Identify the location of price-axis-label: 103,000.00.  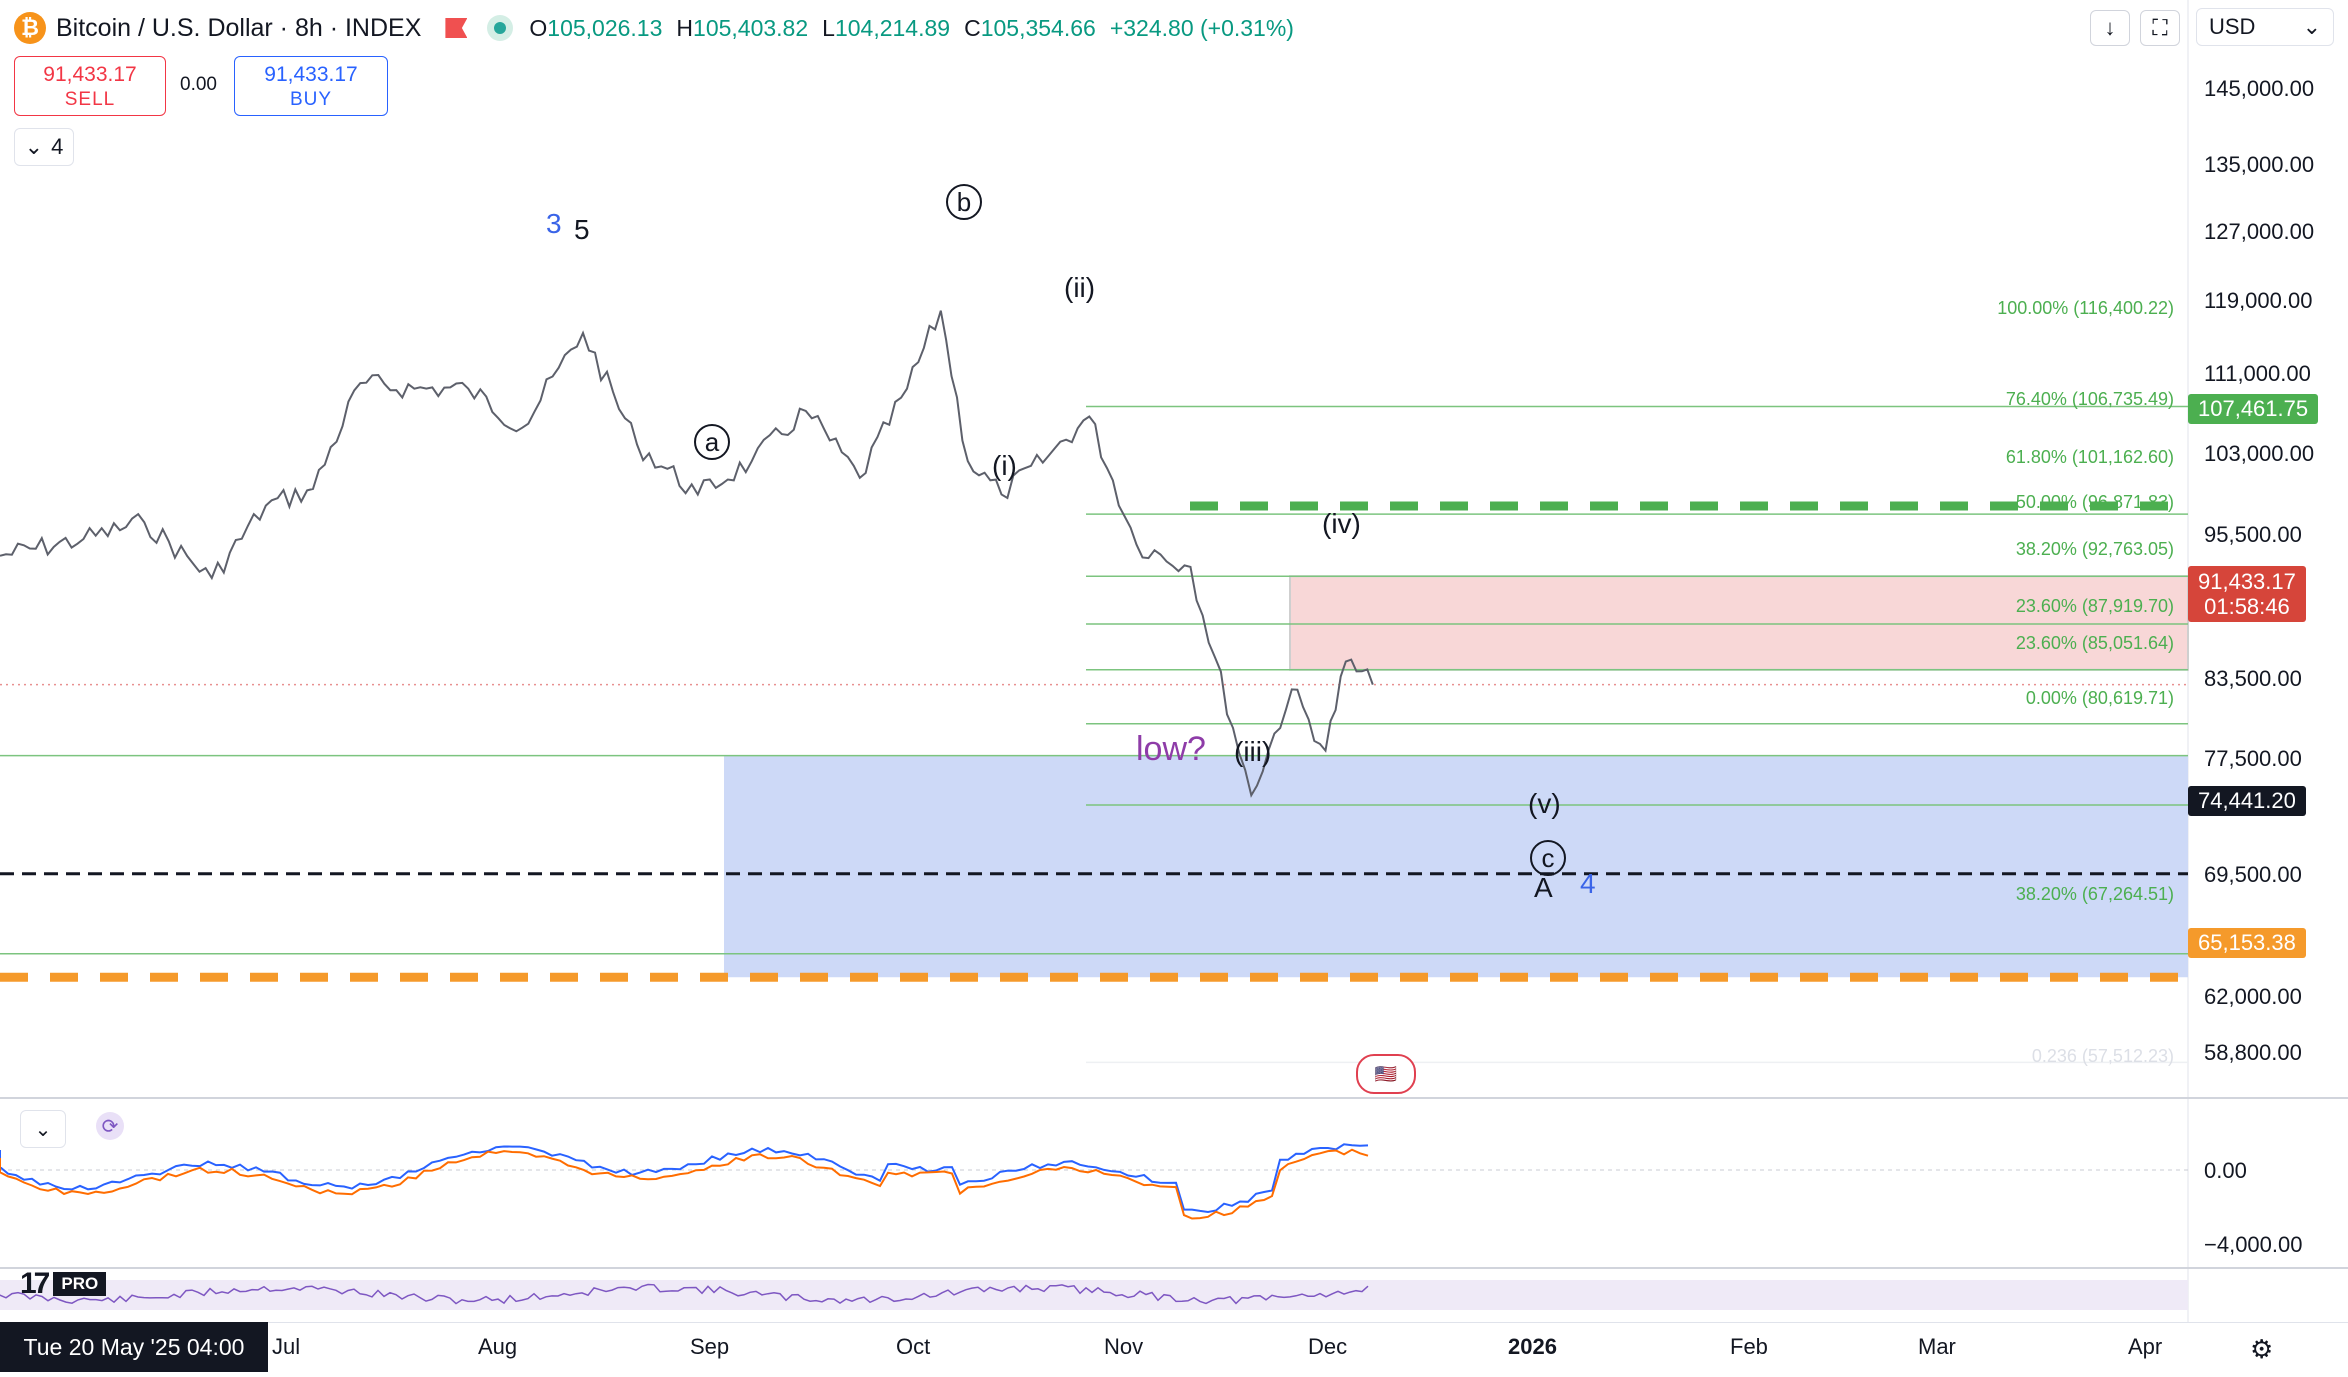
(2259, 453).